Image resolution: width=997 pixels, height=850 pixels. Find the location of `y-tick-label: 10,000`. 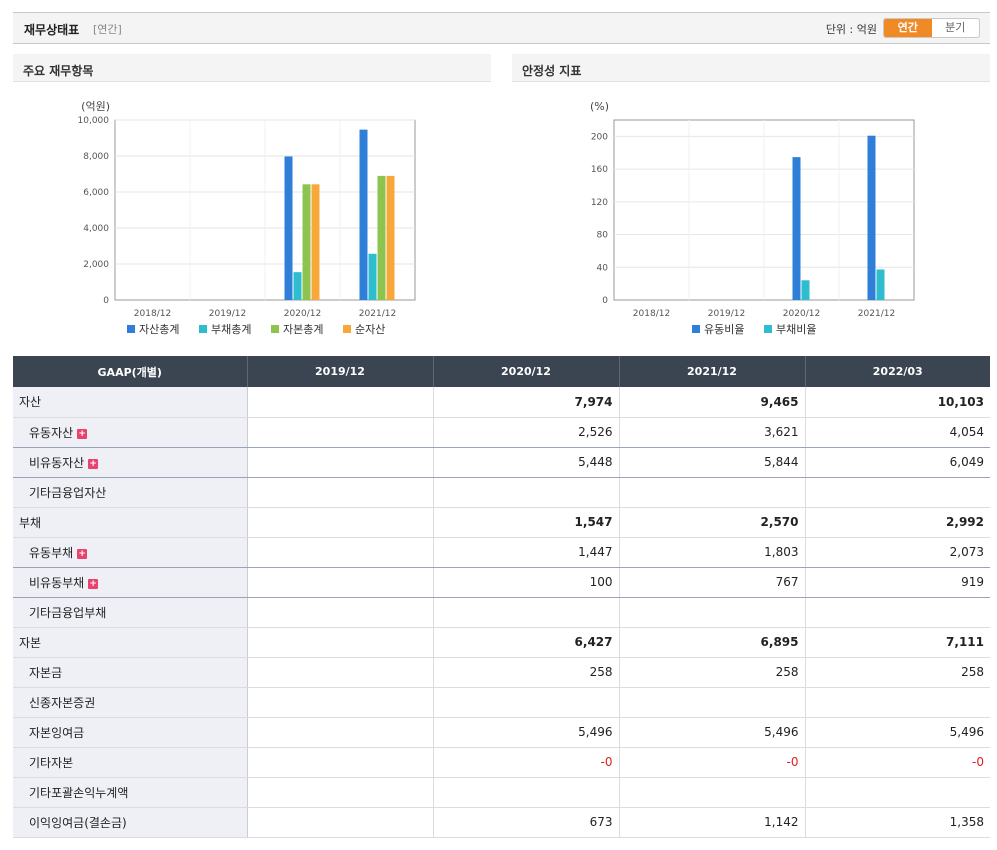

y-tick-label: 10,000 is located at coordinates (94, 121).